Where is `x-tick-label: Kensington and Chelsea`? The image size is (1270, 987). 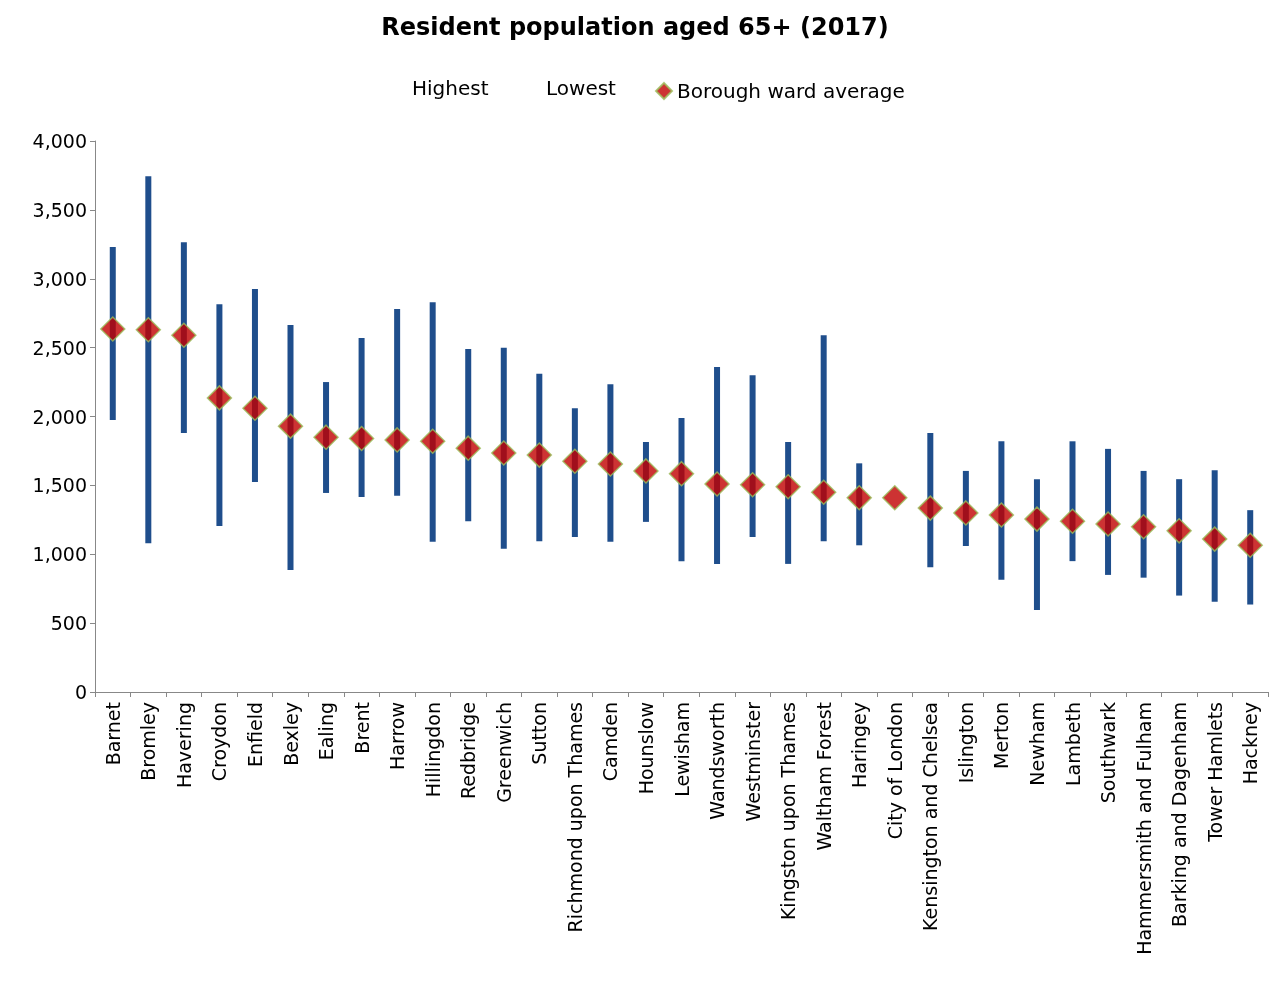 x-tick-label: Kensington and Chelsea is located at coordinates (930, 816).